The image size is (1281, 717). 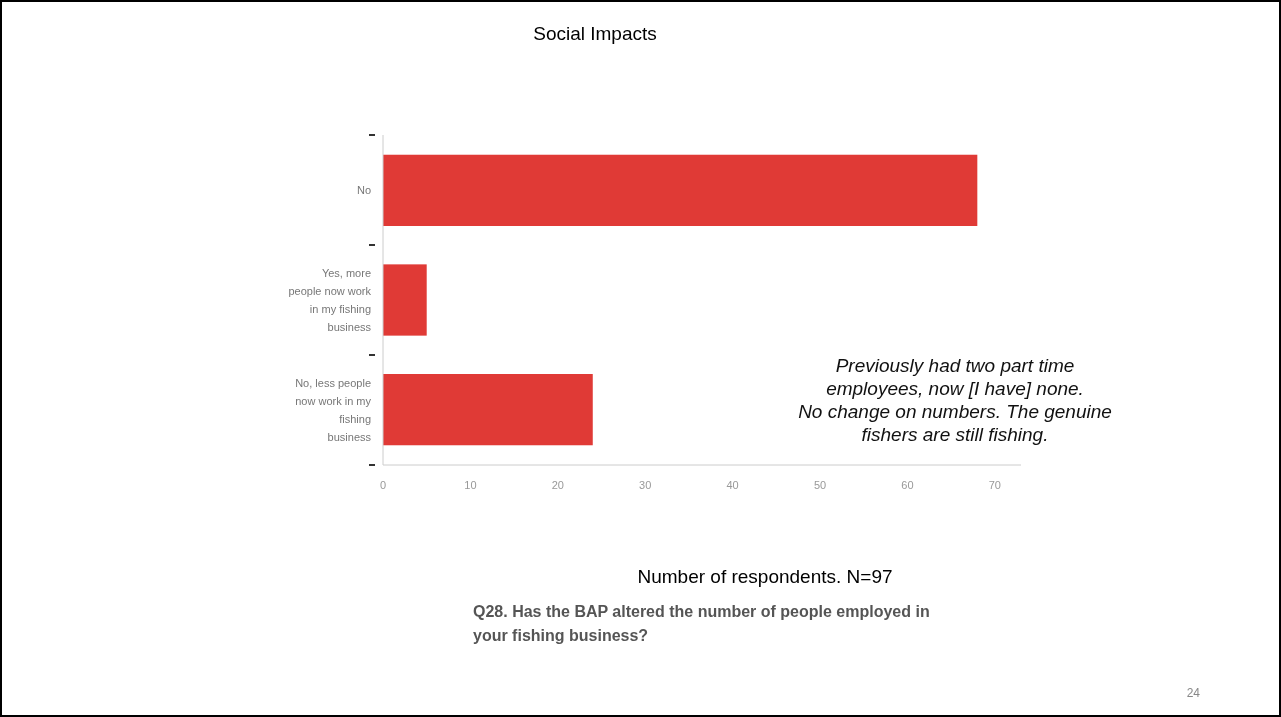 I want to click on text: 24, so click(x=1193, y=693).